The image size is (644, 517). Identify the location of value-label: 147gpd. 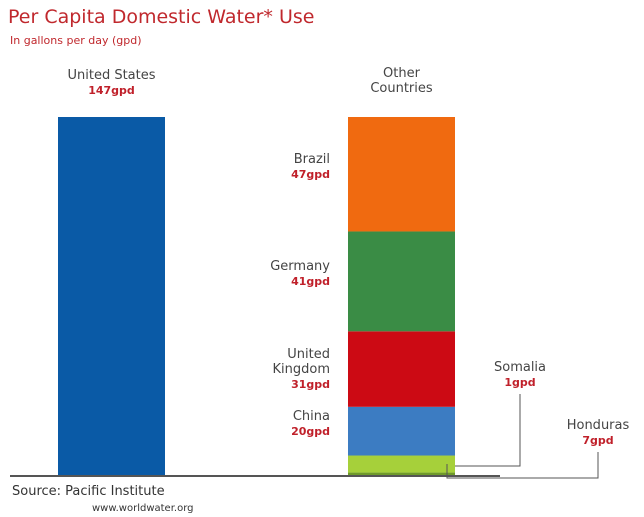
(111, 90).